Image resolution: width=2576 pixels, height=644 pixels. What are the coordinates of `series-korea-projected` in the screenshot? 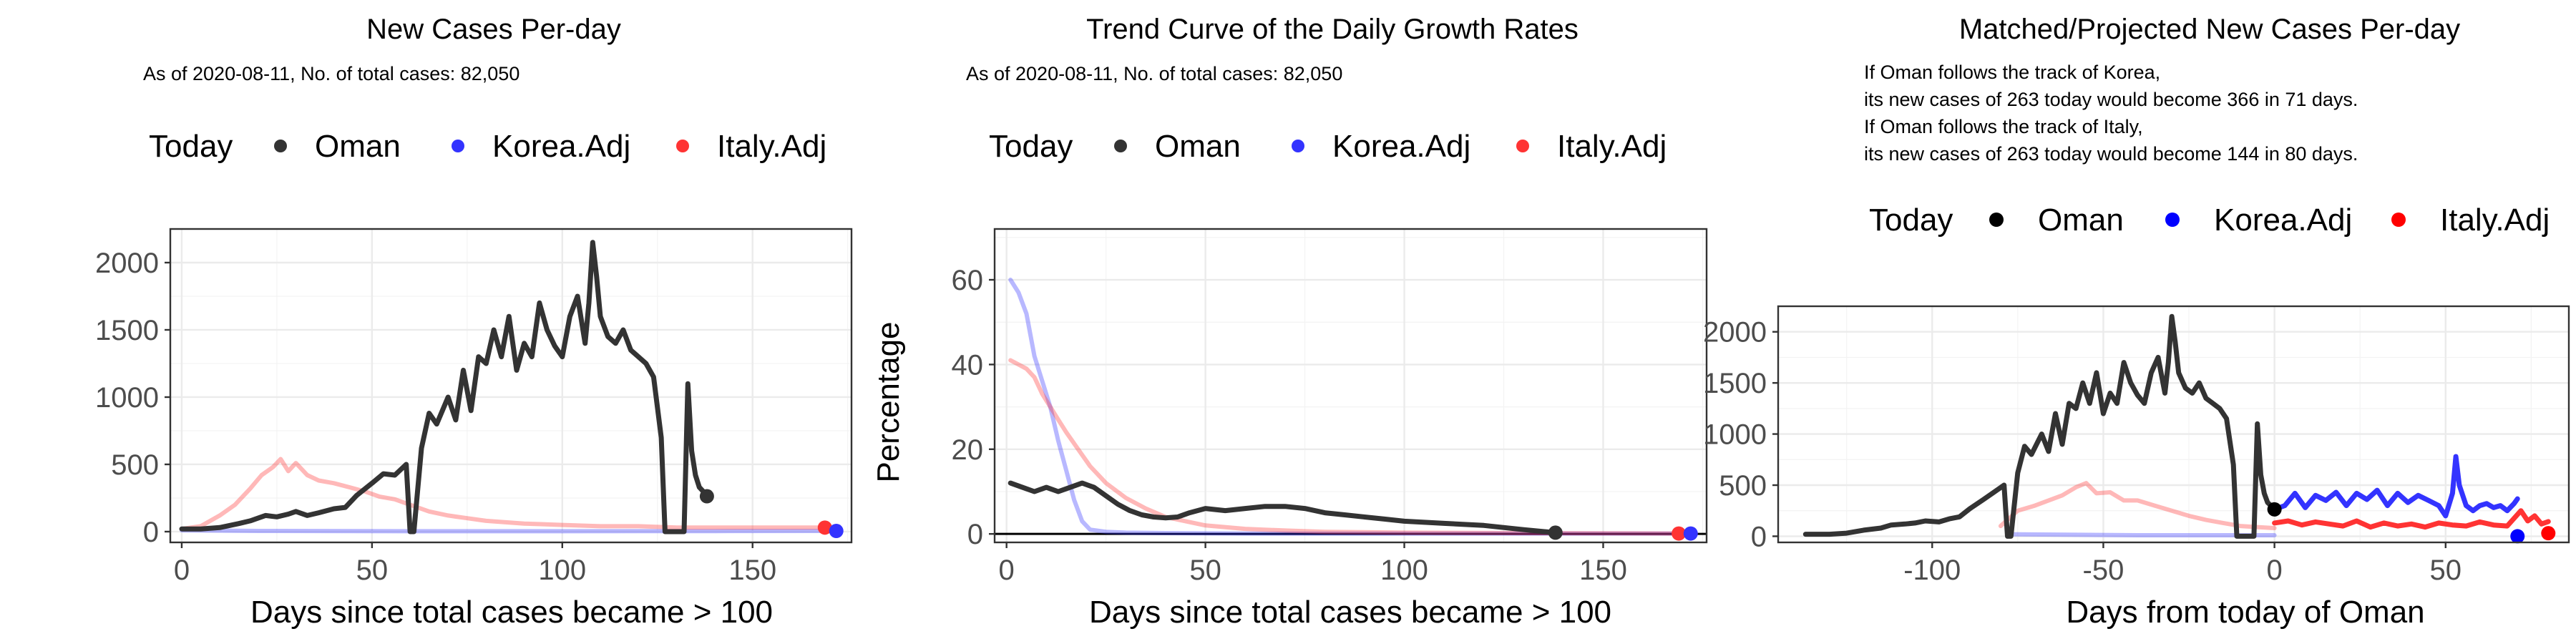 It's located at (2396, 486).